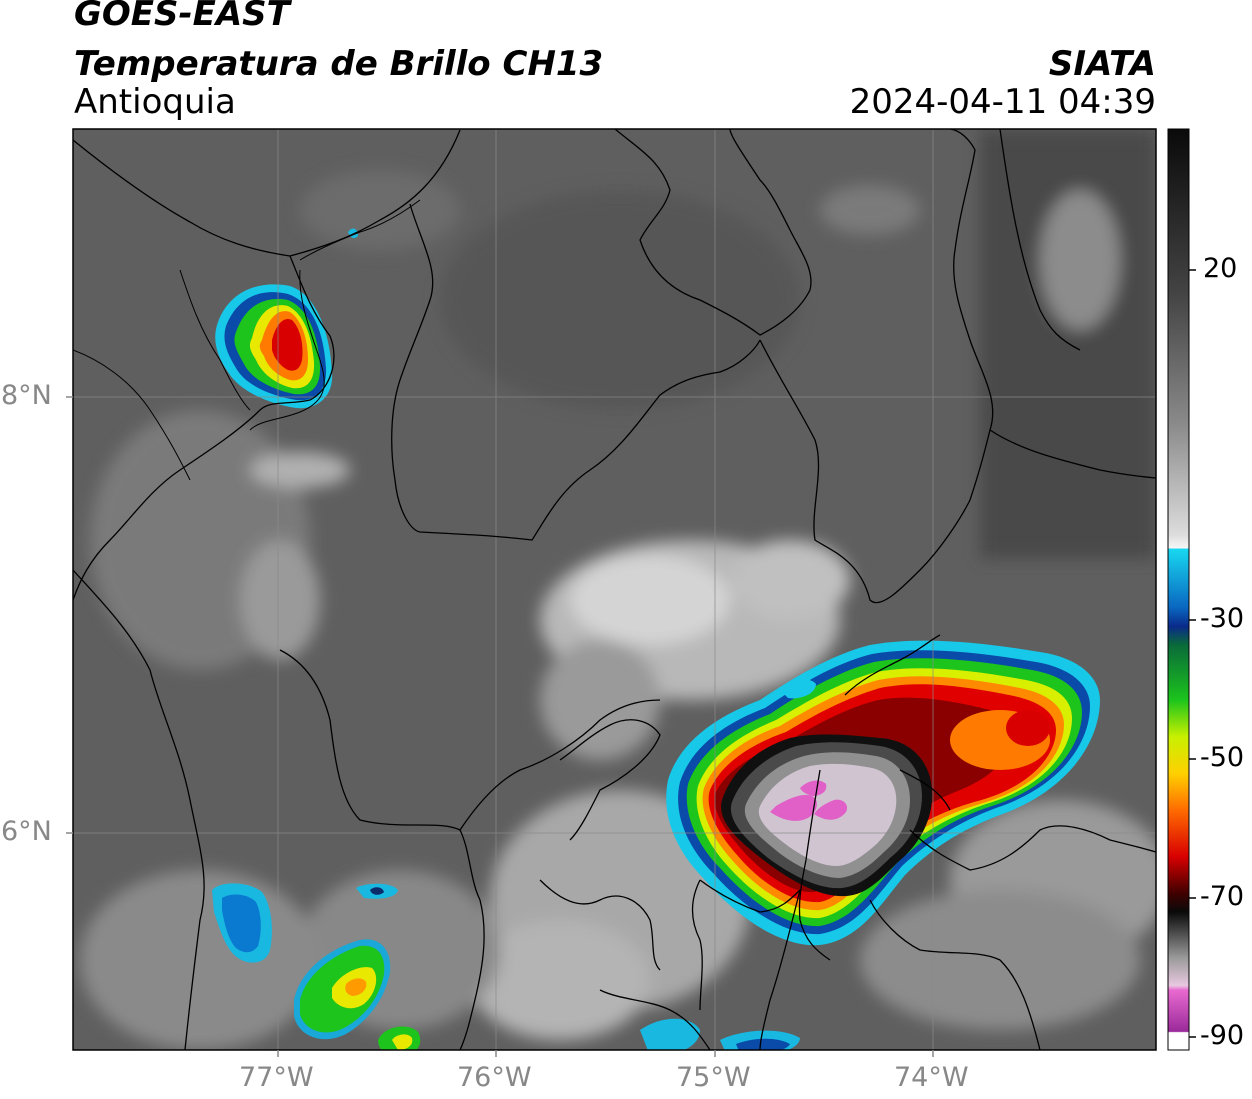 Image resolution: width=1252 pixels, height=1099 pixels. Describe the element at coordinates (1102, 64) in the screenshot. I see `source-label: SIATA` at that location.